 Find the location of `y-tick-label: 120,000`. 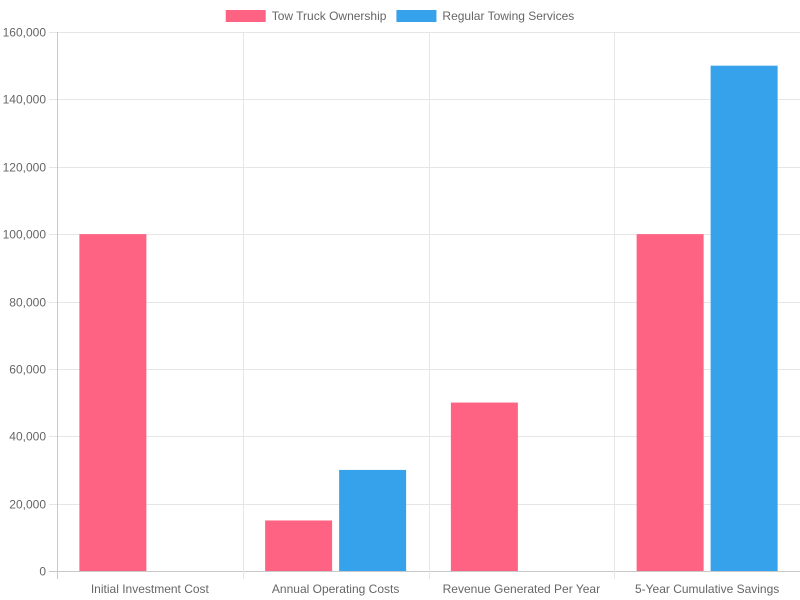

y-tick-label: 120,000 is located at coordinates (25, 168).